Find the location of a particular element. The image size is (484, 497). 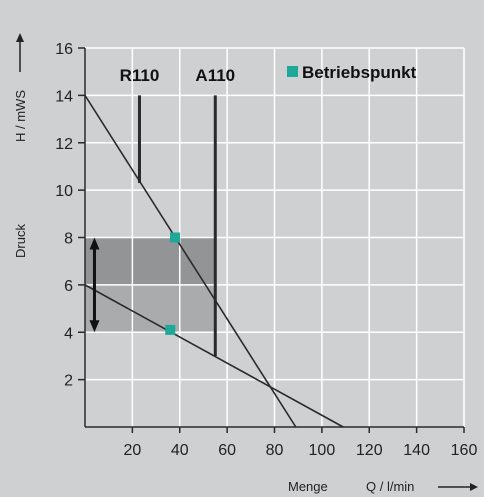

y-tick-label: 12 is located at coordinates (64, 144).